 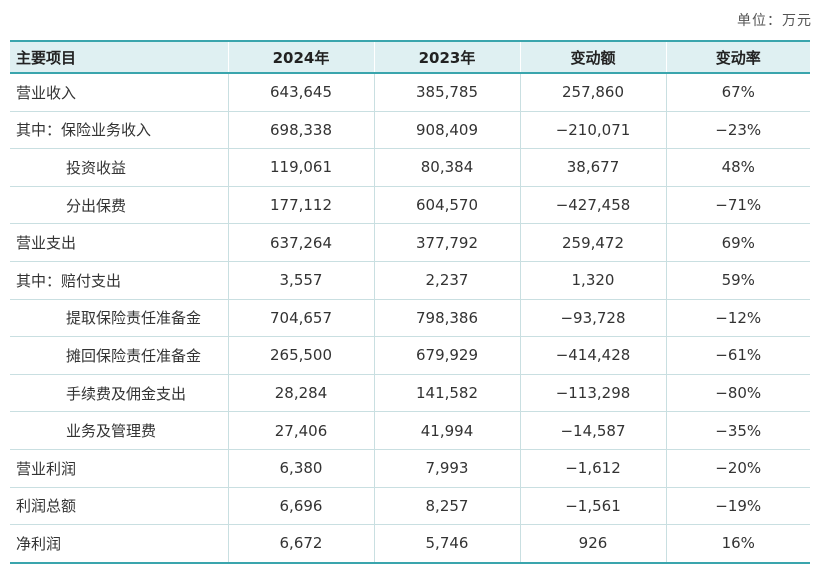 What do you see at coordinates (446, 430) in the screenshot?
I see `value-2023: 41,994` at bounding box center [446, 430].